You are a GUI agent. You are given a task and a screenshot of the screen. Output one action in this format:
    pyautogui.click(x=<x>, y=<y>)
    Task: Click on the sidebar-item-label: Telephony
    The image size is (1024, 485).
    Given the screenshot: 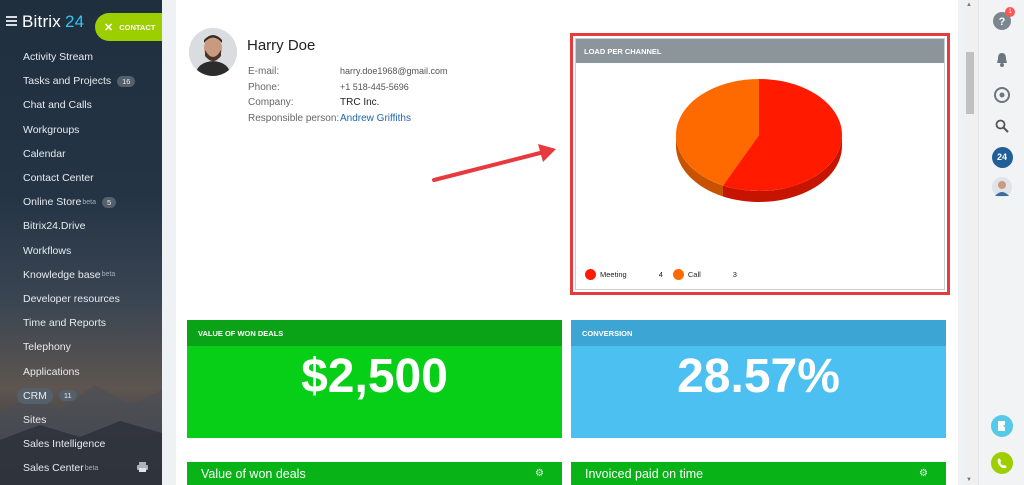 What is the action you would take?
    pyautogui.click(x=47, y=347)
    